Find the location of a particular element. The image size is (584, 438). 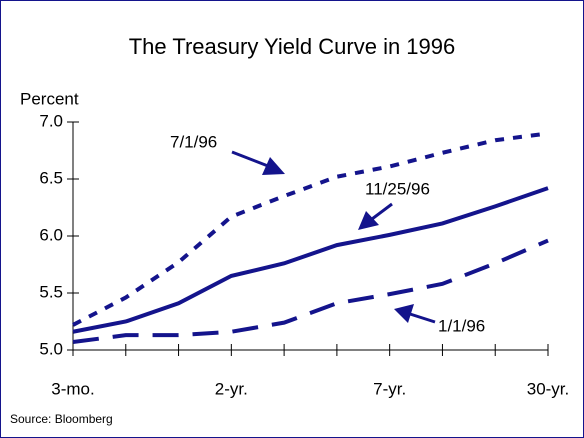

x-tick-label: 3-mo. is located at coordinates (72, 388).